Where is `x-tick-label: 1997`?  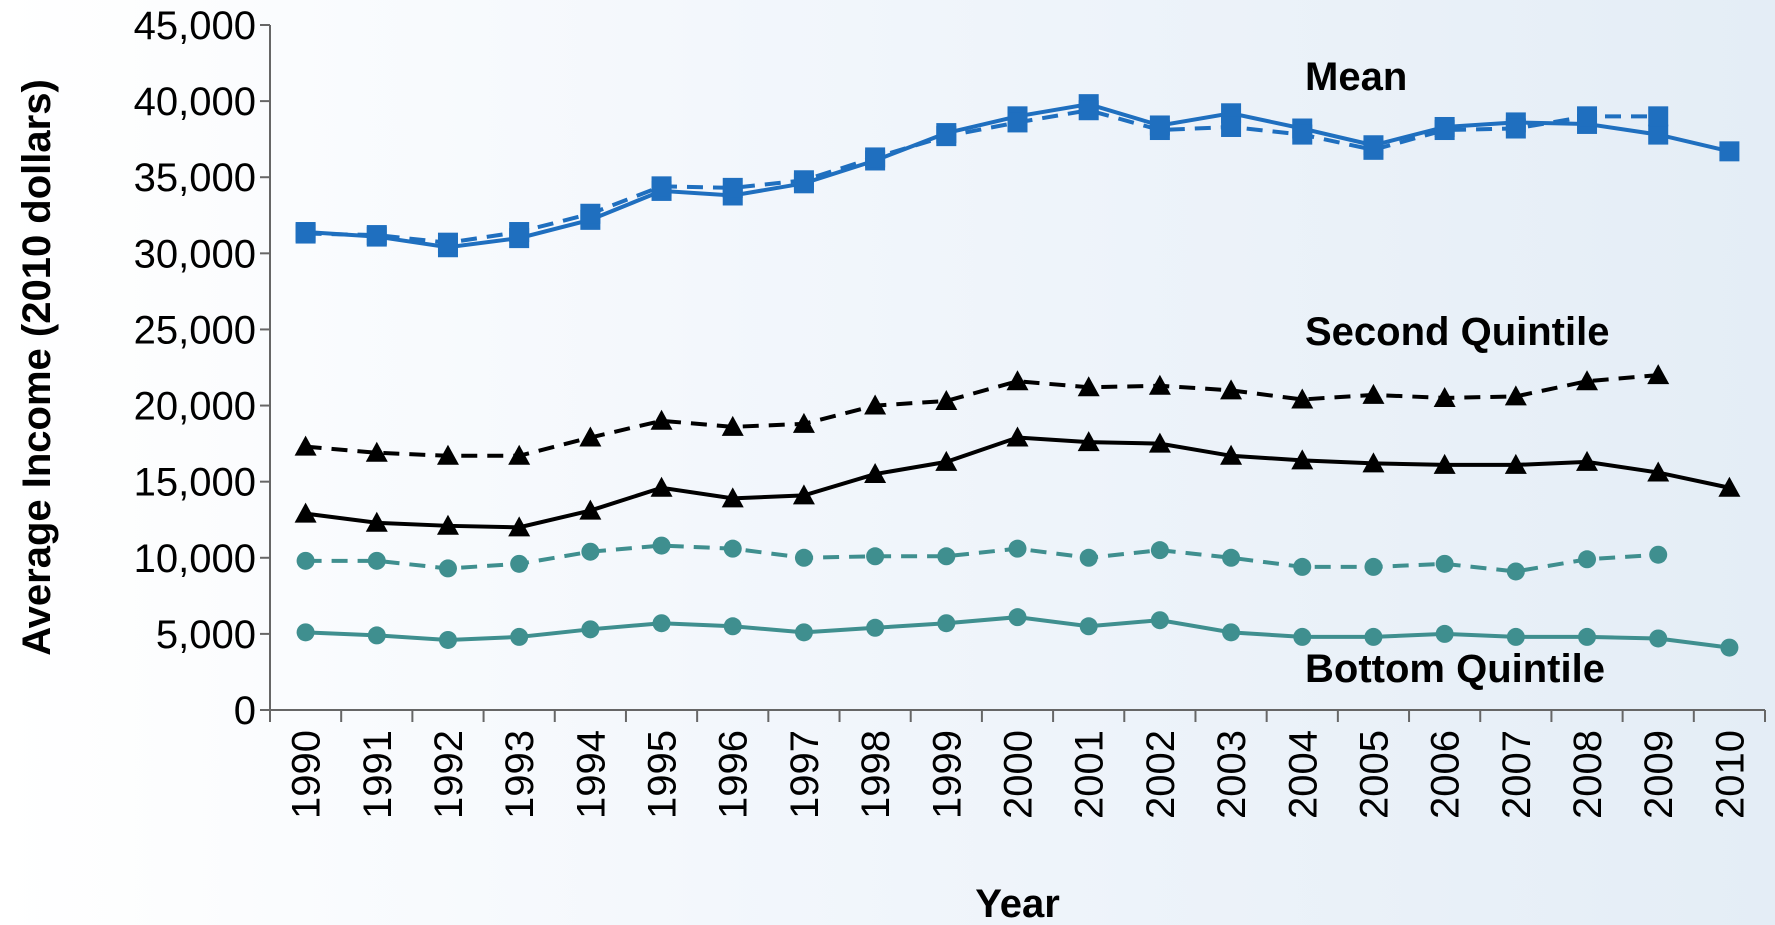
x-tick-label: 1997 is located at coordinates (805, 774).